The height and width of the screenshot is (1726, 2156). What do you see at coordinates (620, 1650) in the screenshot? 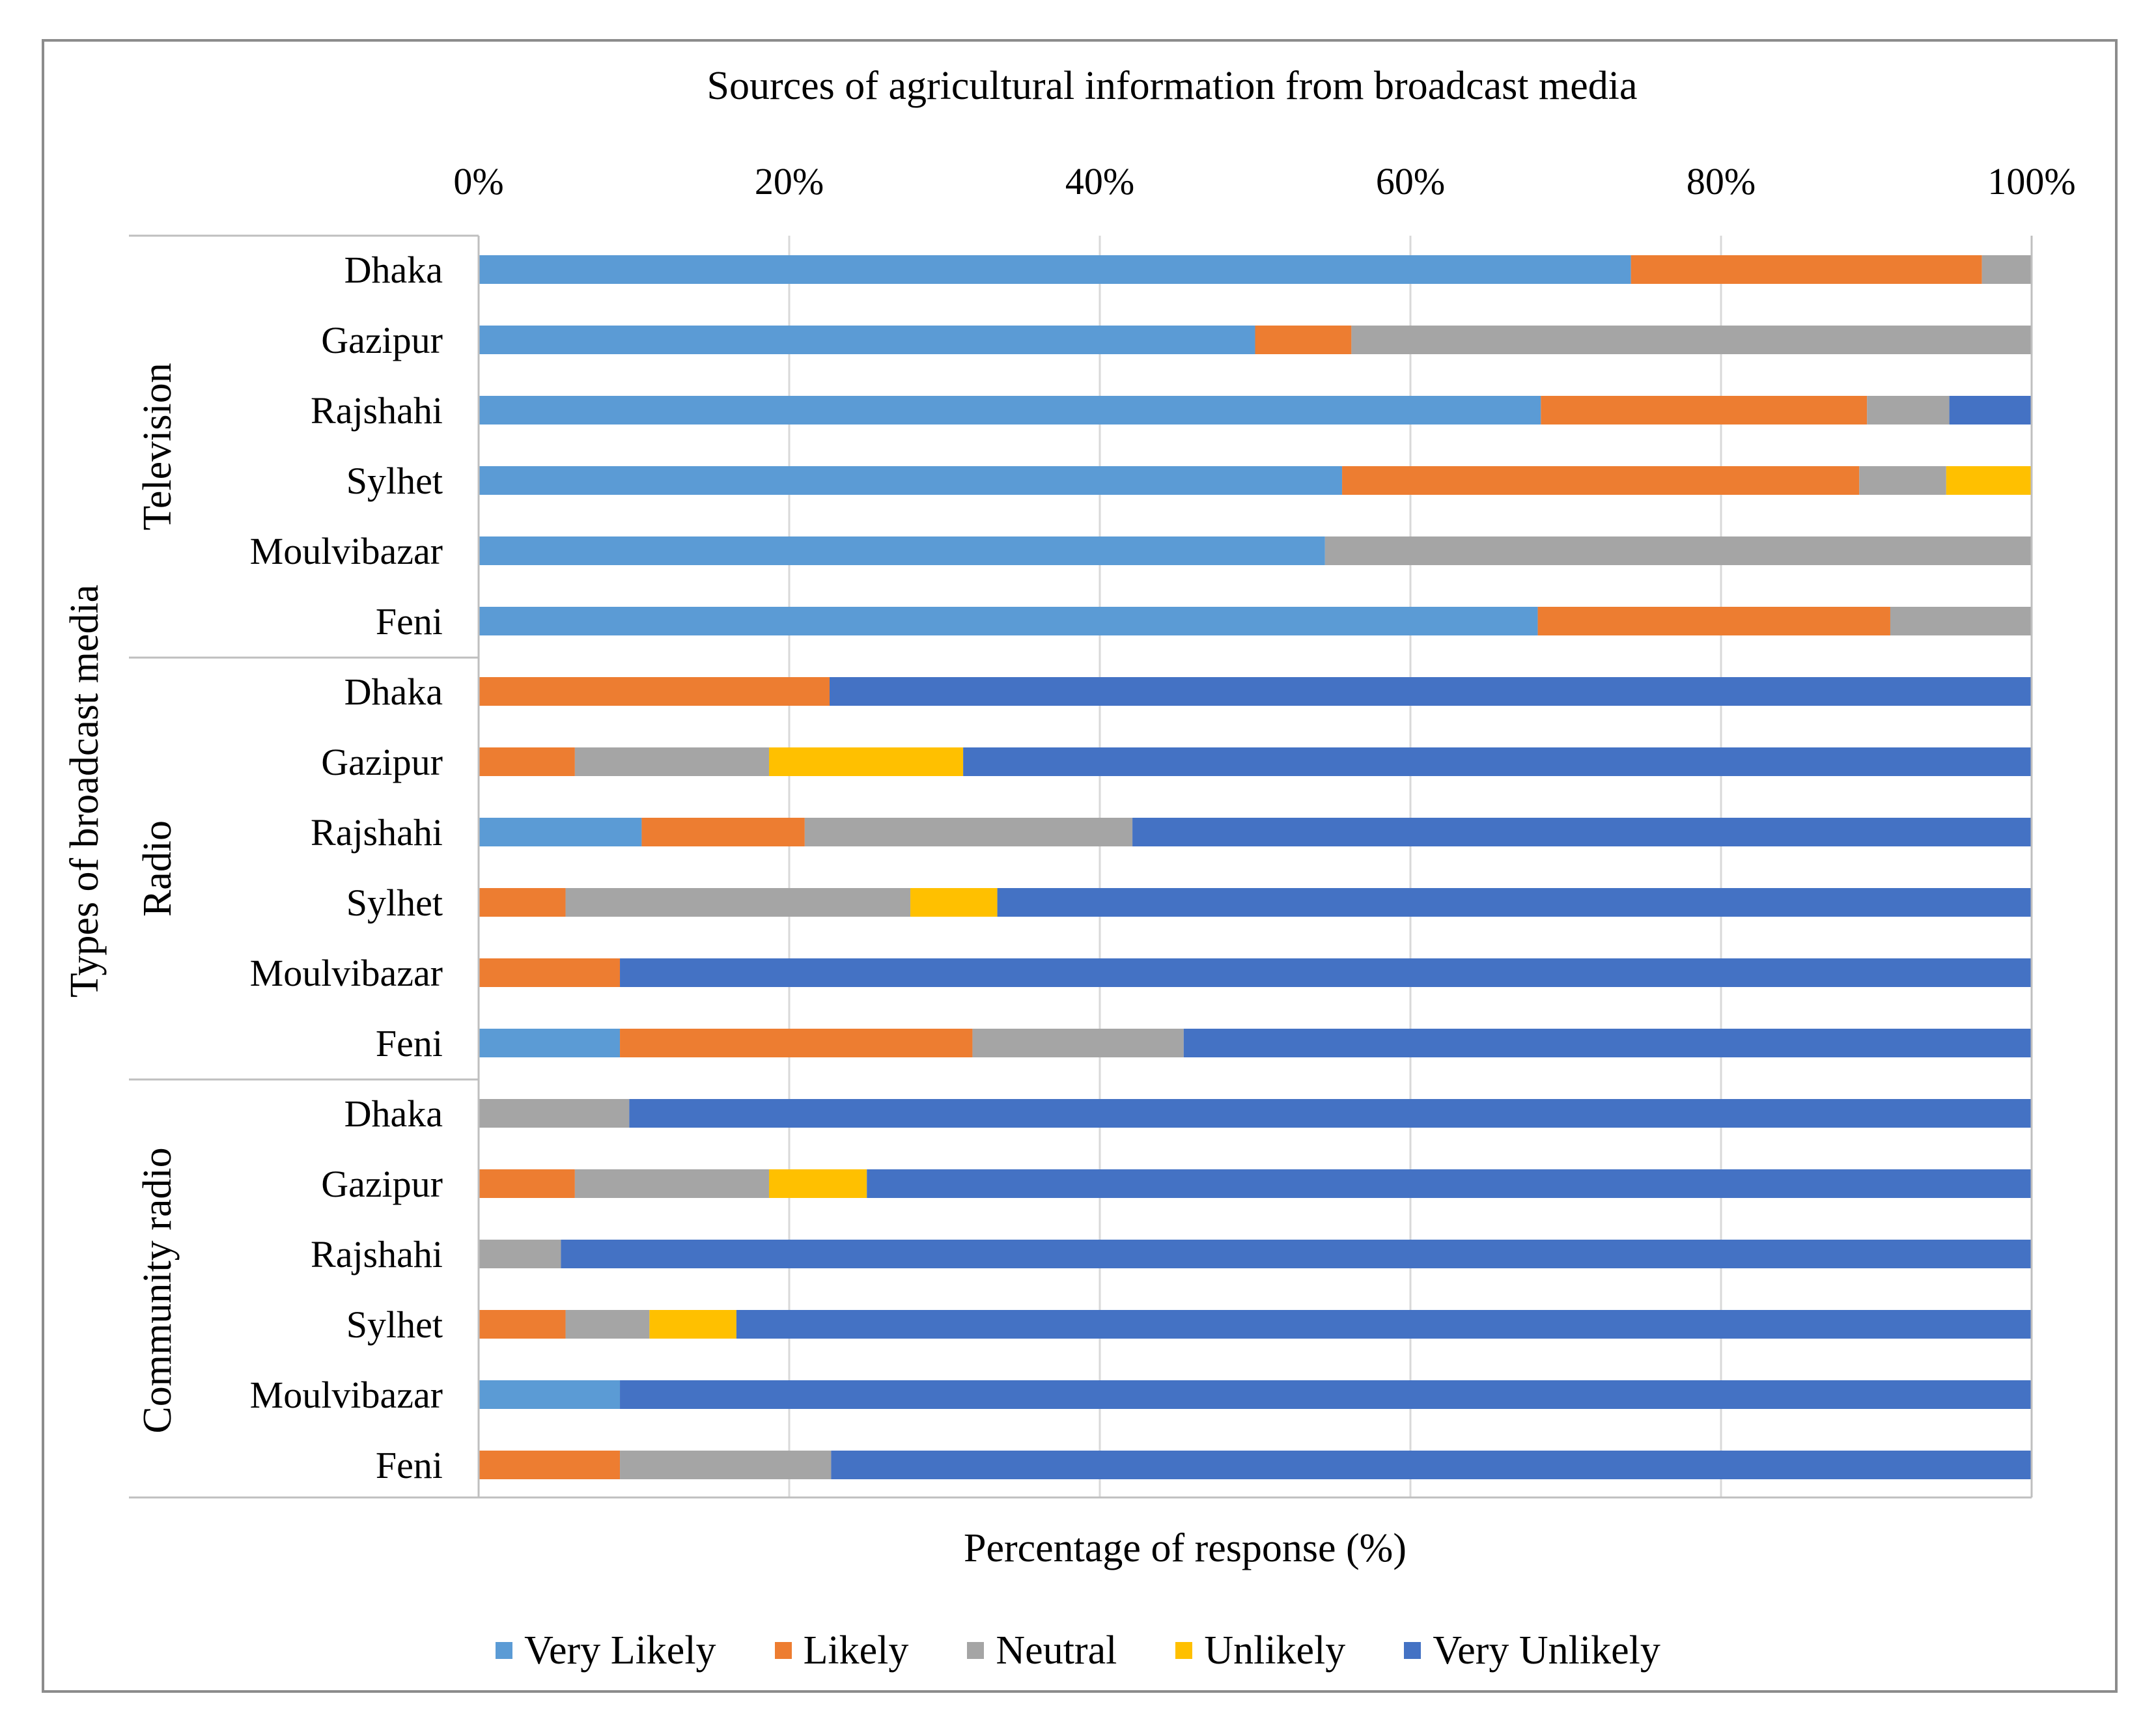
I see `legend-label: Very Likely` at bounding box center [620, 1650].